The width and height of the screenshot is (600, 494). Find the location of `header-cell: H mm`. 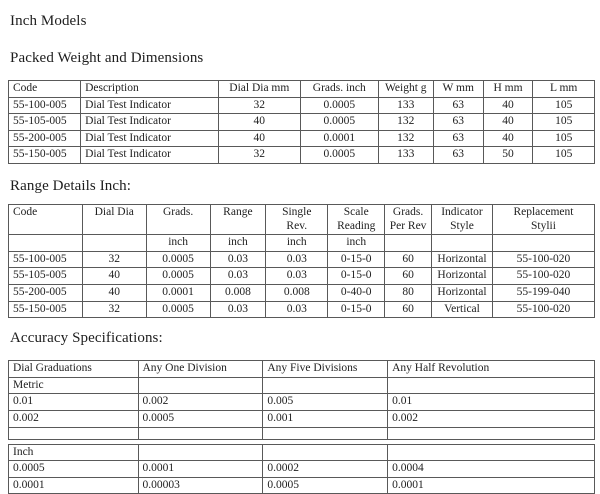

header-cell: H mm is located at coordinates (508, 89).